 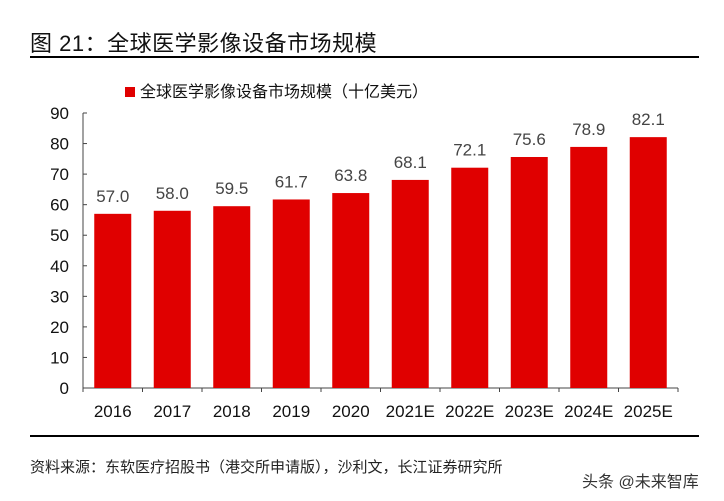 I want to click on y-tick-label: 40, so click(x=59, y=266).